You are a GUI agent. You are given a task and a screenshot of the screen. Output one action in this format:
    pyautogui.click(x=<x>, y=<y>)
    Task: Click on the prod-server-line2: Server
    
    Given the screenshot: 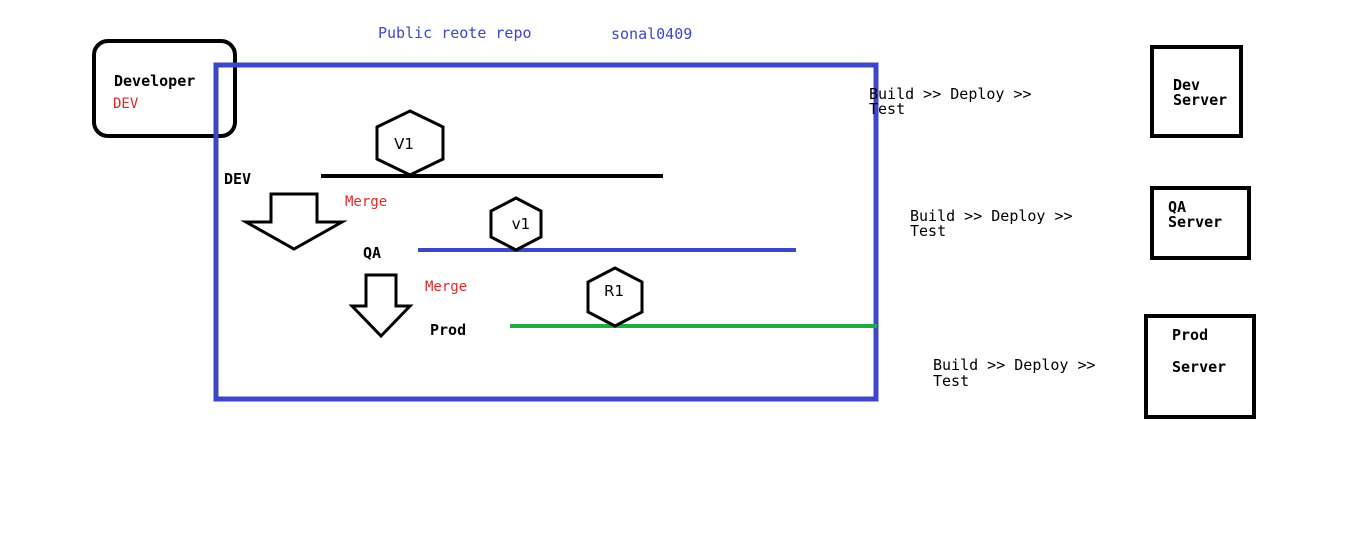 What is the action you would take?
    pyautogui.click(x=1199, y=367)
    